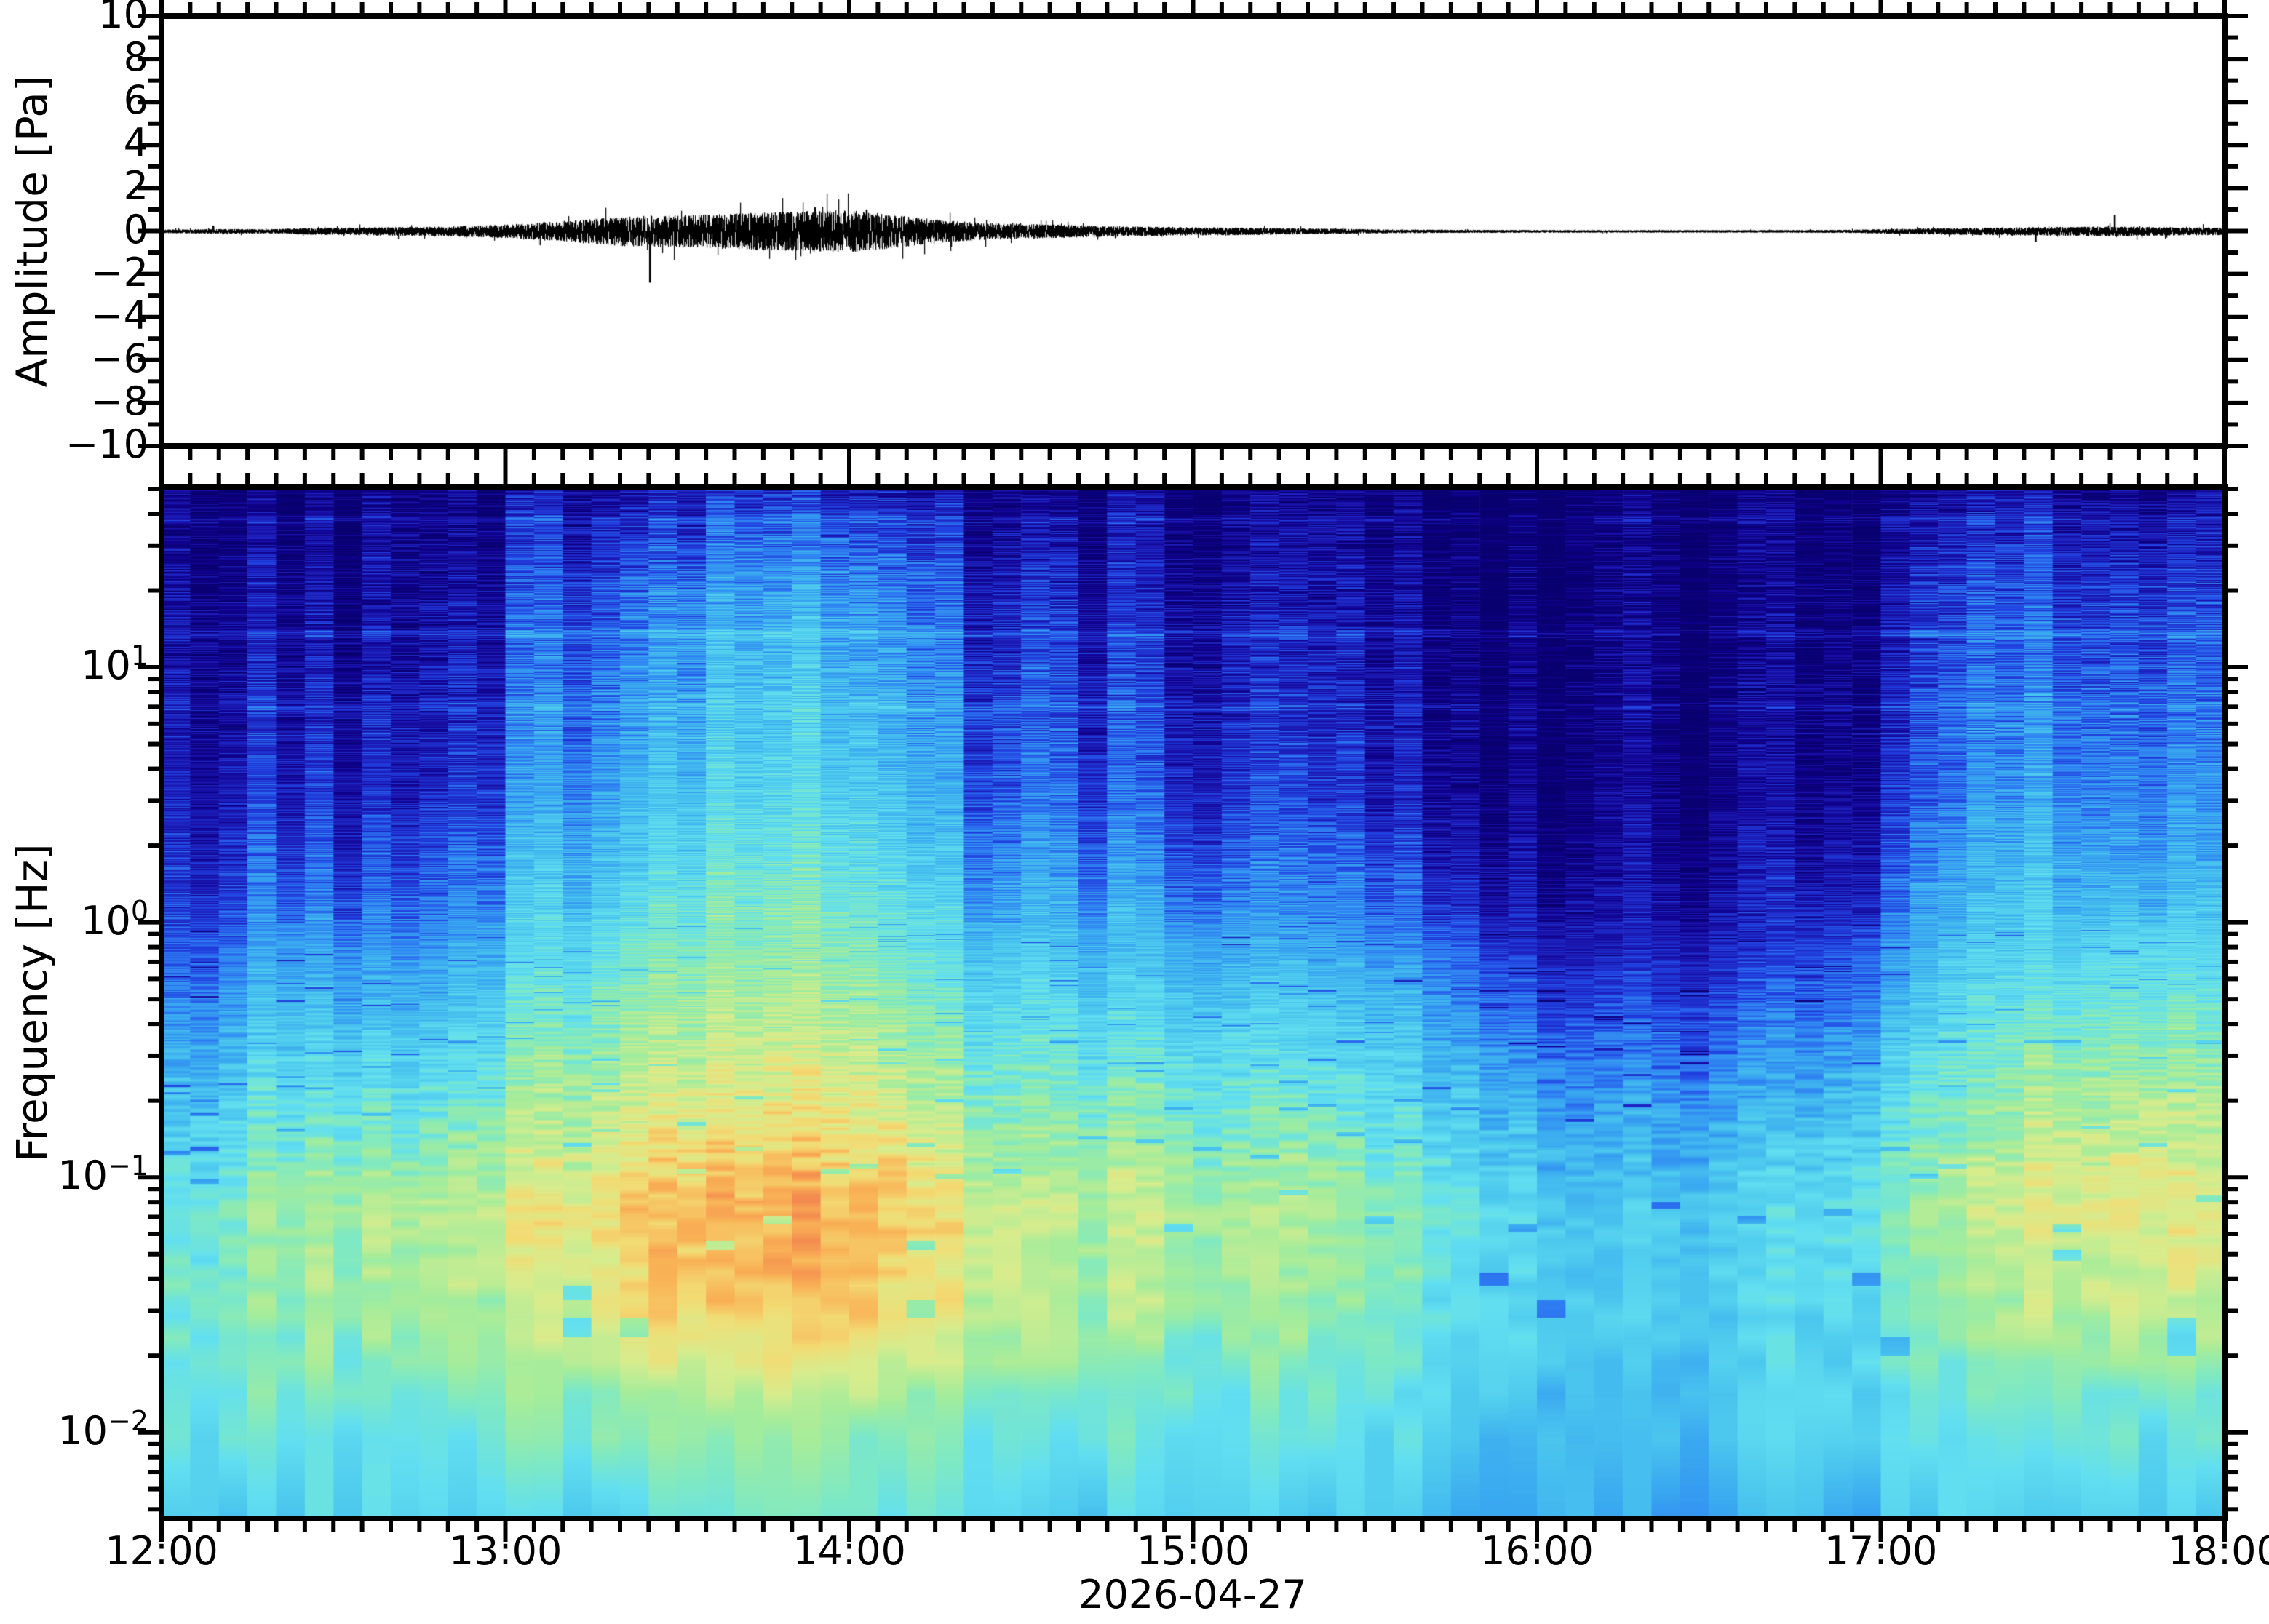 The width and height of the screenshot is (2269, 1624). Describe the element at coordinates (115, 919) in the screenshot. I see `frequency-tick-label: 10⁰` at that location.